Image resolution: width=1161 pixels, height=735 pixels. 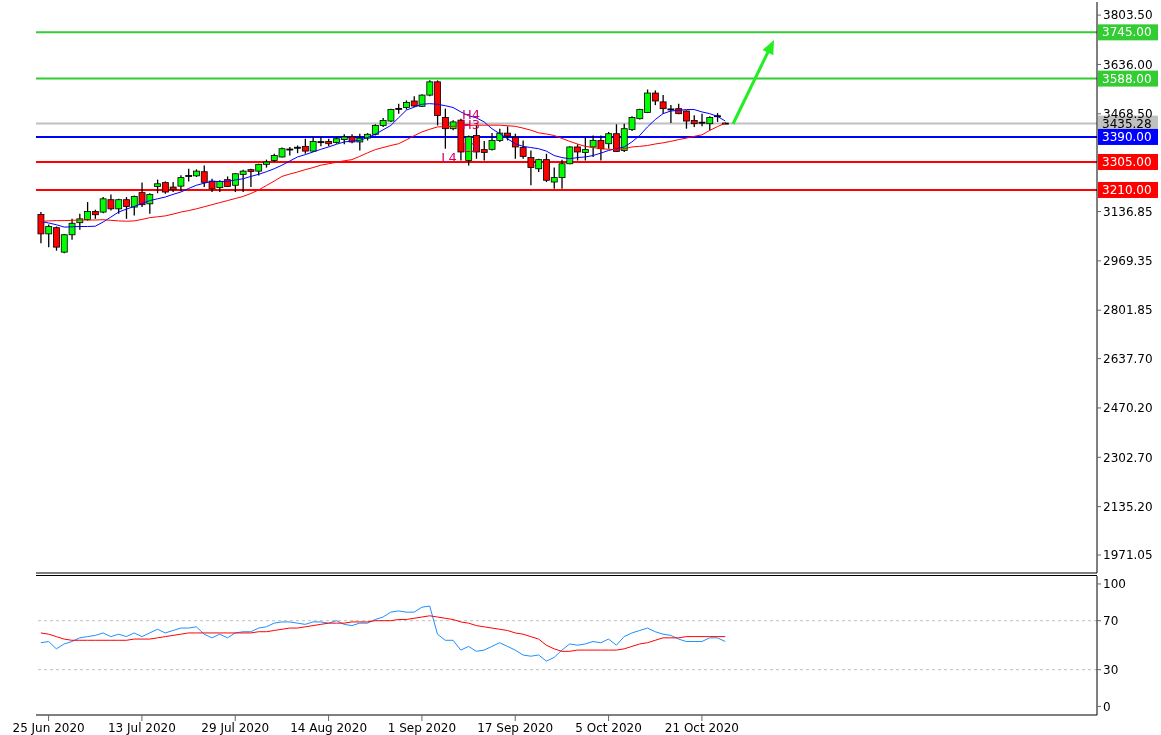 What do you see at coordinates (1128, 261) in the screenshot?
I see `y-tick-label: 2969.35` at bounding box center [1128, 261].